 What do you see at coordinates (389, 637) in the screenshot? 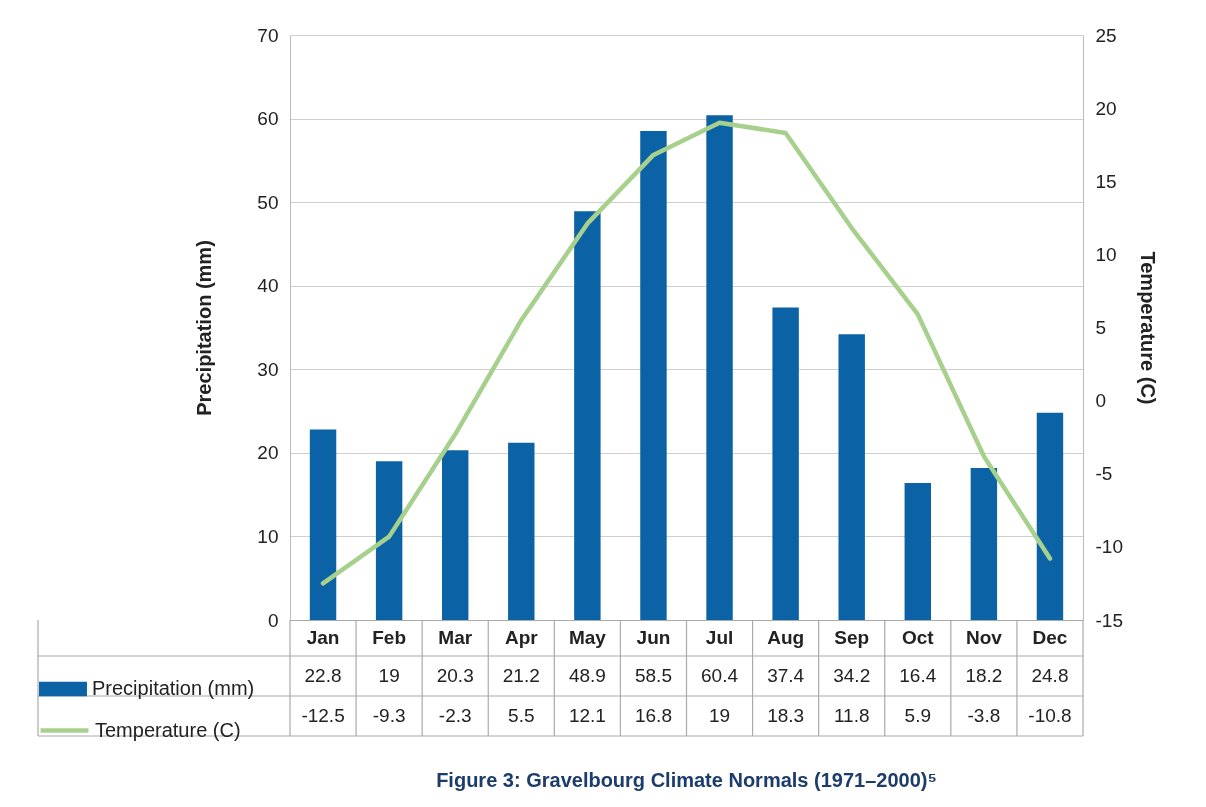
I see `x-tick-label: Feb` at bounding box center [389, 637].